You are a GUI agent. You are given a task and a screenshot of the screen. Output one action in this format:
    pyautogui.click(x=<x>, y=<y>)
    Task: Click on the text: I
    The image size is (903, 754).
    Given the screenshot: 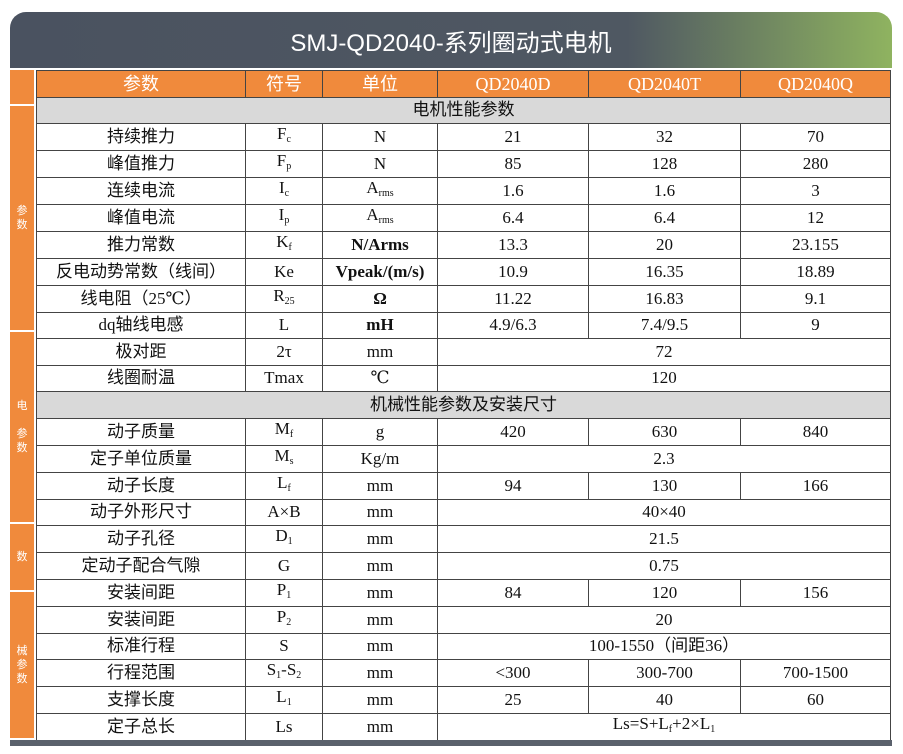 What is the action you would take?
    pyautogui.click(x=281, y=214)
    